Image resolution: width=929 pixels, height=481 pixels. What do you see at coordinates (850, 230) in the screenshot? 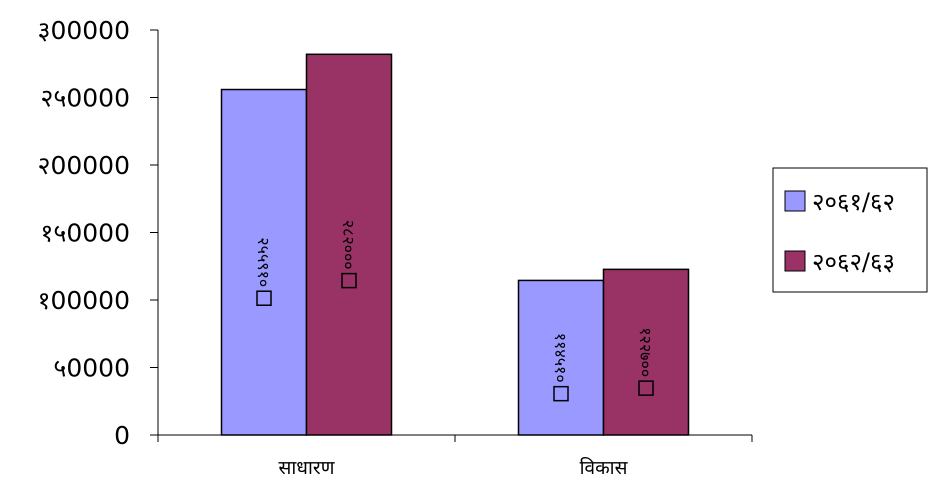
I see `legend: २०६१/६२ २०६२/६३` at bounding box center [850, 230].